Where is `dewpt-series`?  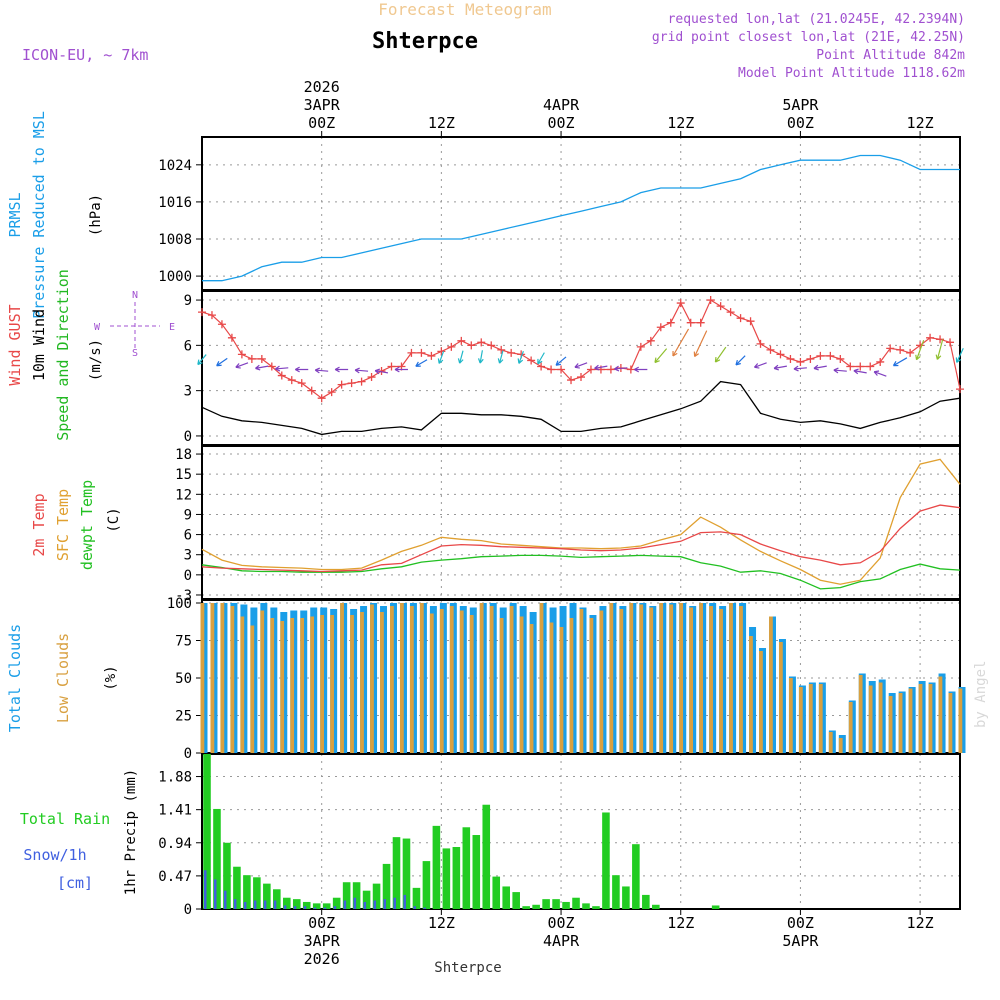 dewpt-series is located at coordinates (581, 572).